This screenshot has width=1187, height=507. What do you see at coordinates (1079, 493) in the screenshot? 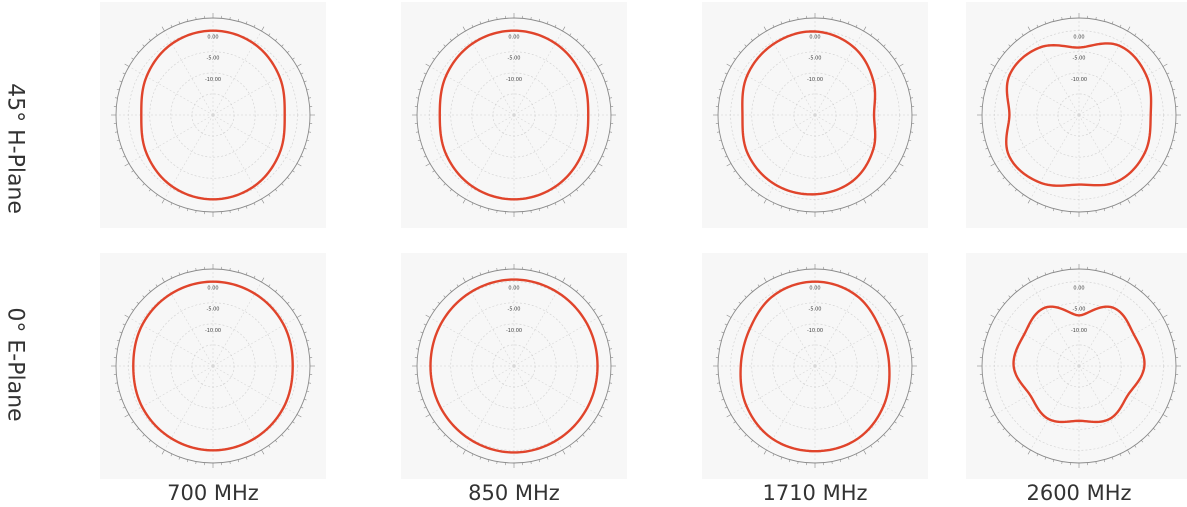
I see `col-label-2600: 2600 MHz` at bounding box center [1079, 493].